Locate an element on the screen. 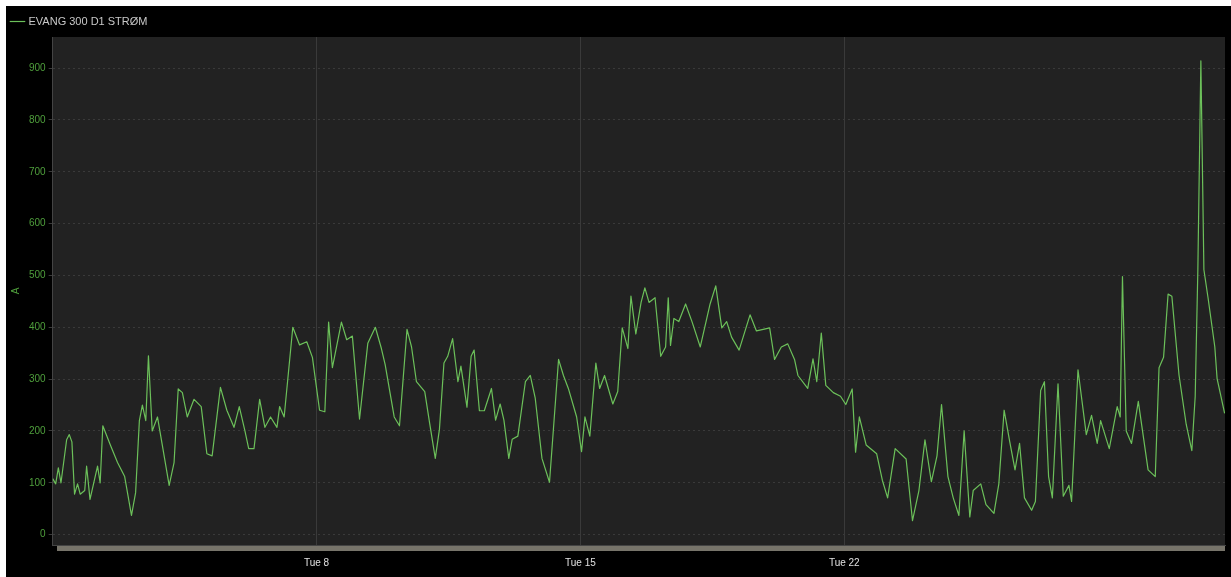 This screenshot has height=577, width=1231. y-tick-label: 300 is located at coordinates (38, 378).